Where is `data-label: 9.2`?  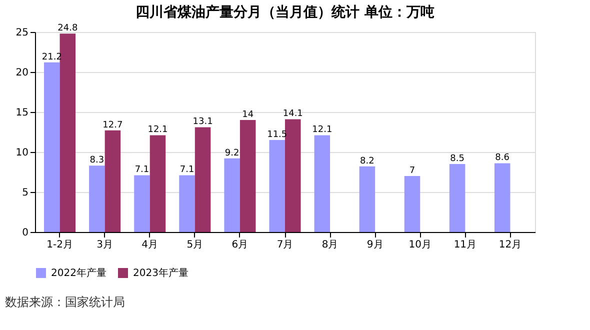 data-label: 9.2 is located at coordinates (232, 153).